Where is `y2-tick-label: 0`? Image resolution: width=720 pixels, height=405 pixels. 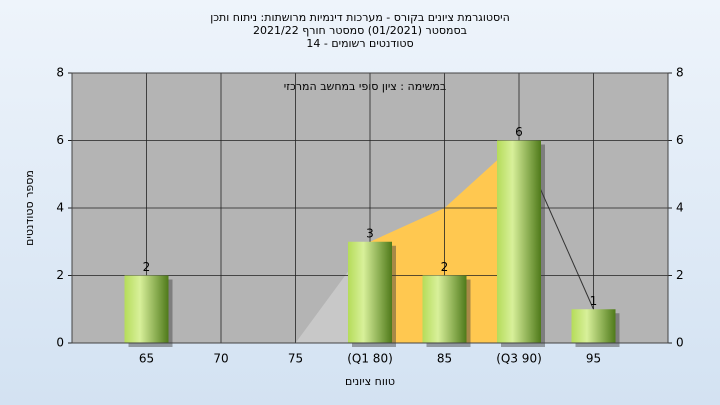 y2-tick-label: 0 is located at coordinates (680, 343).